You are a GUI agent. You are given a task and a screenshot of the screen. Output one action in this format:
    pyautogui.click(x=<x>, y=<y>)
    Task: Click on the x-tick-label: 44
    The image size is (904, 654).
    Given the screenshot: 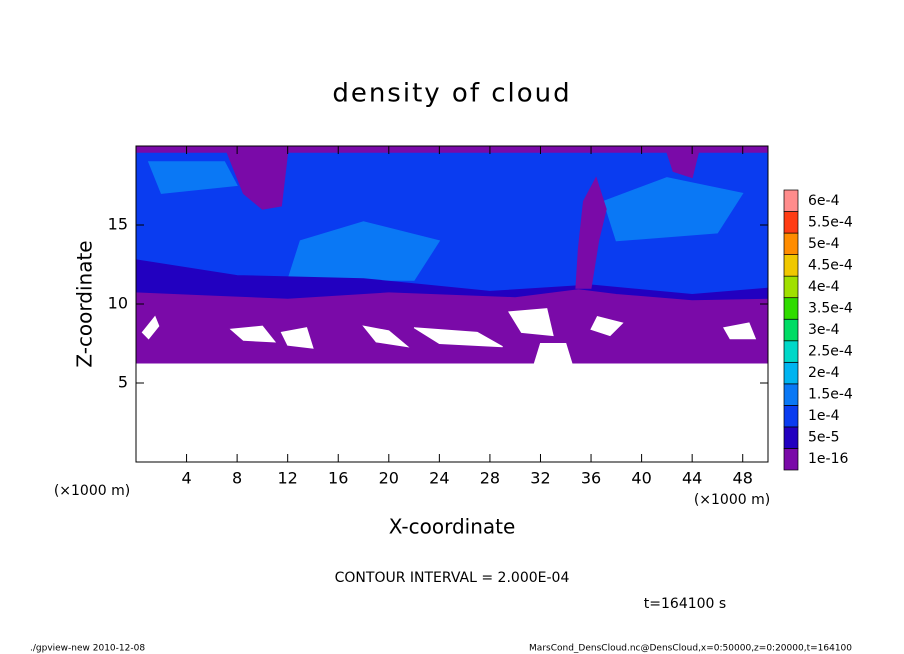 What is the action you would take?
    pyautogui.click(x=692, y=478)
    